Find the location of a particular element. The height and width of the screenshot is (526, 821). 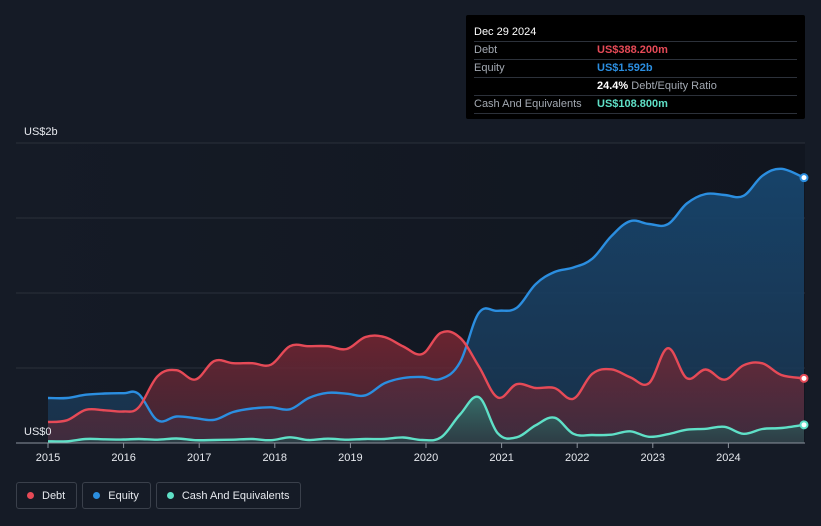

cash-and-equivalents-line is located at coordinates (426, 419).